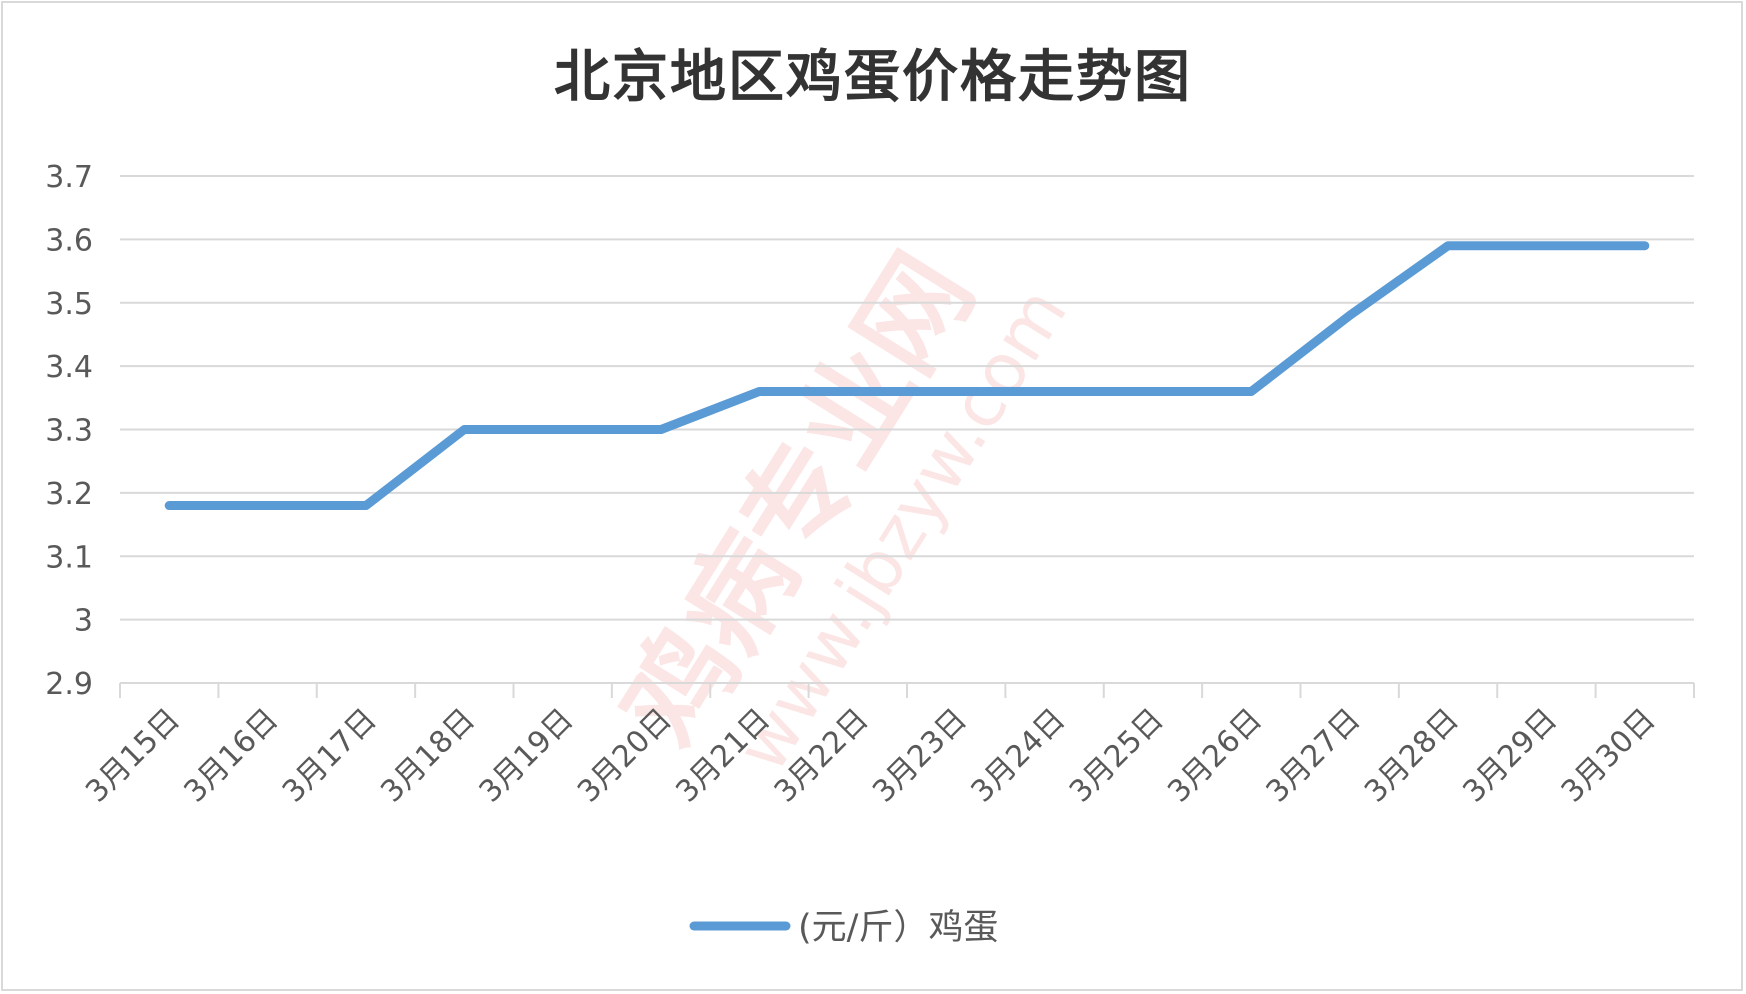  Describe the element at coordinates (69, 240) in the screenshot. I see `y-tick-label: 3.6` at that location.